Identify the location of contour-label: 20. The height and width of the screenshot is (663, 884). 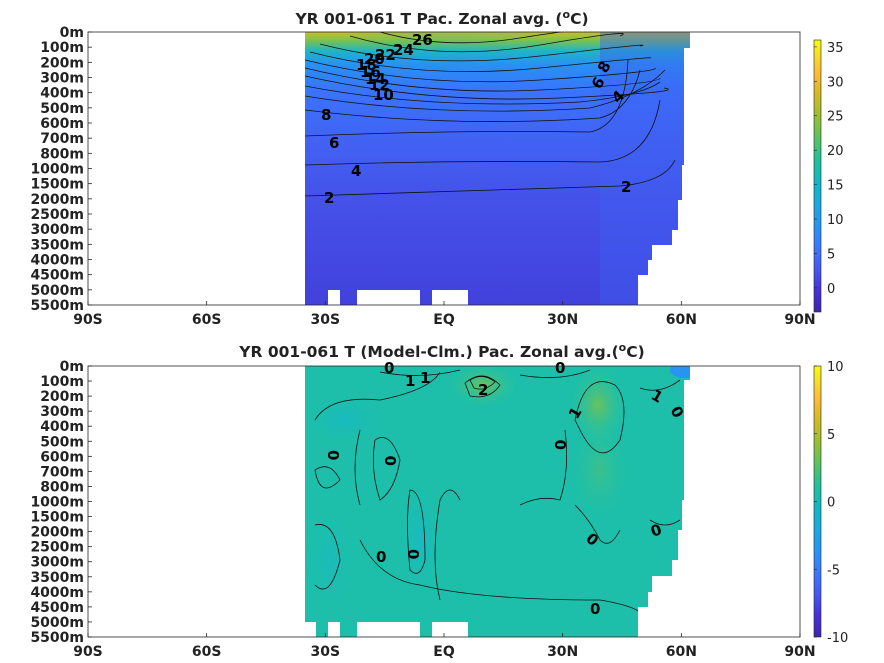
(374, 59).